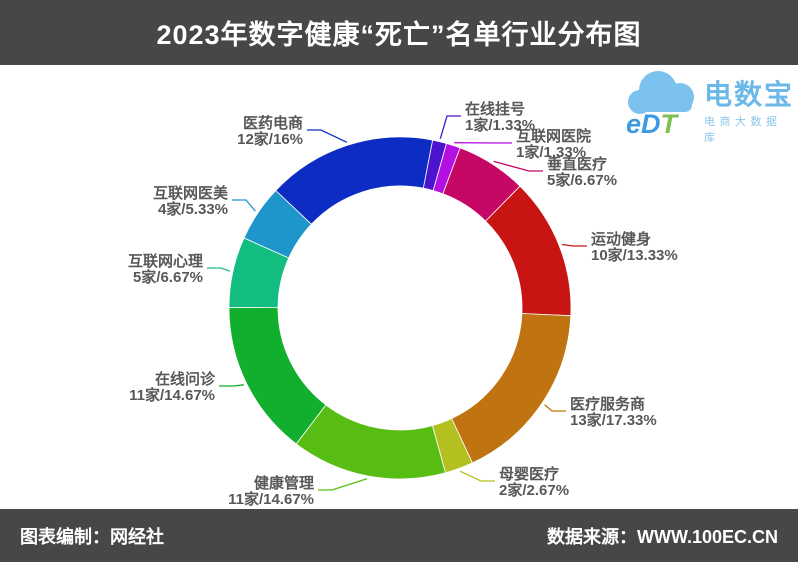 The image size is (798, 562). I want to click on footer-credit: 图表编制：网经社, so click(92, 536).